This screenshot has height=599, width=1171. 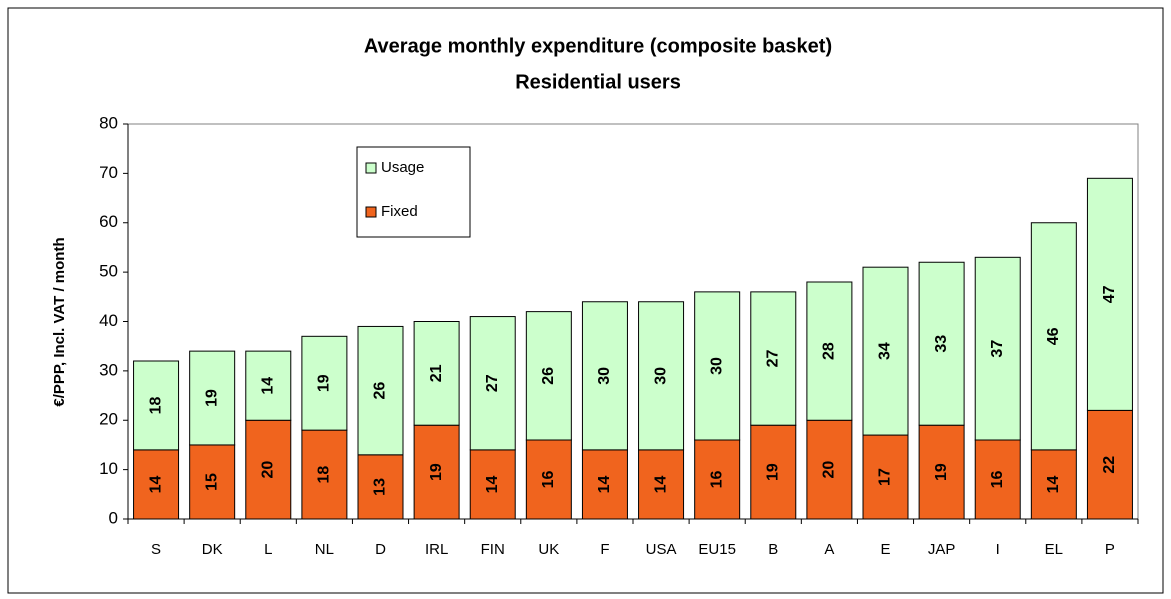 I want to click on x-tick-label: UK, so click(x=548, y=549).